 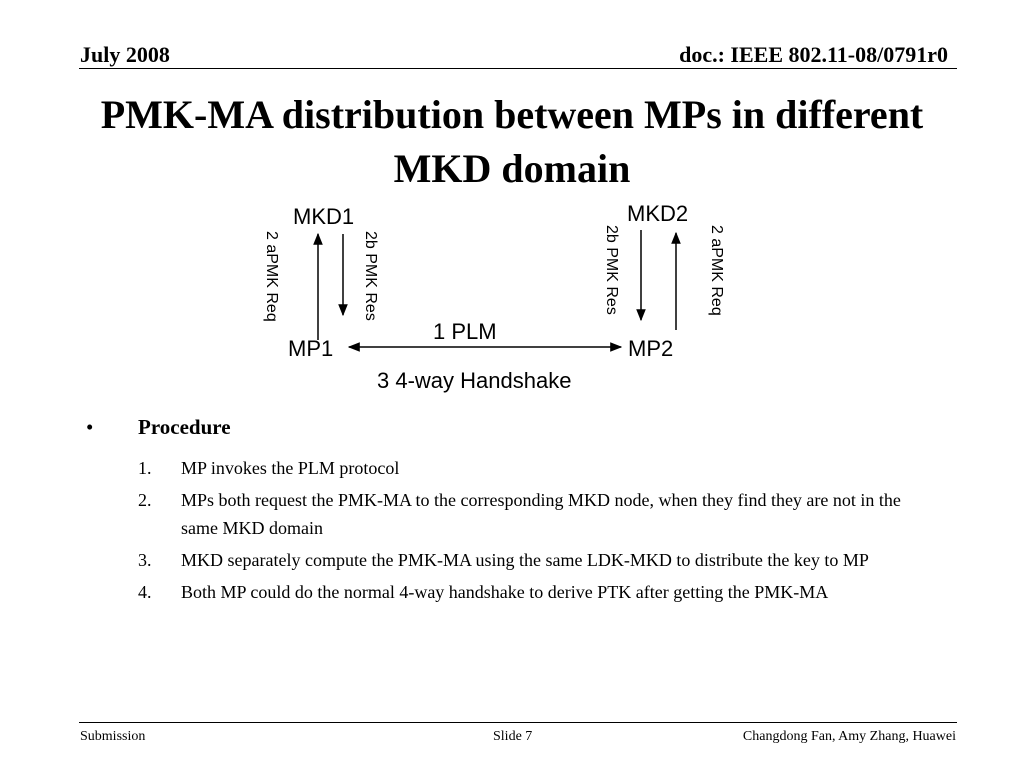 I want to click on label-4way-handshake: 3 4-way Handshake, so click(x=474, y=380).